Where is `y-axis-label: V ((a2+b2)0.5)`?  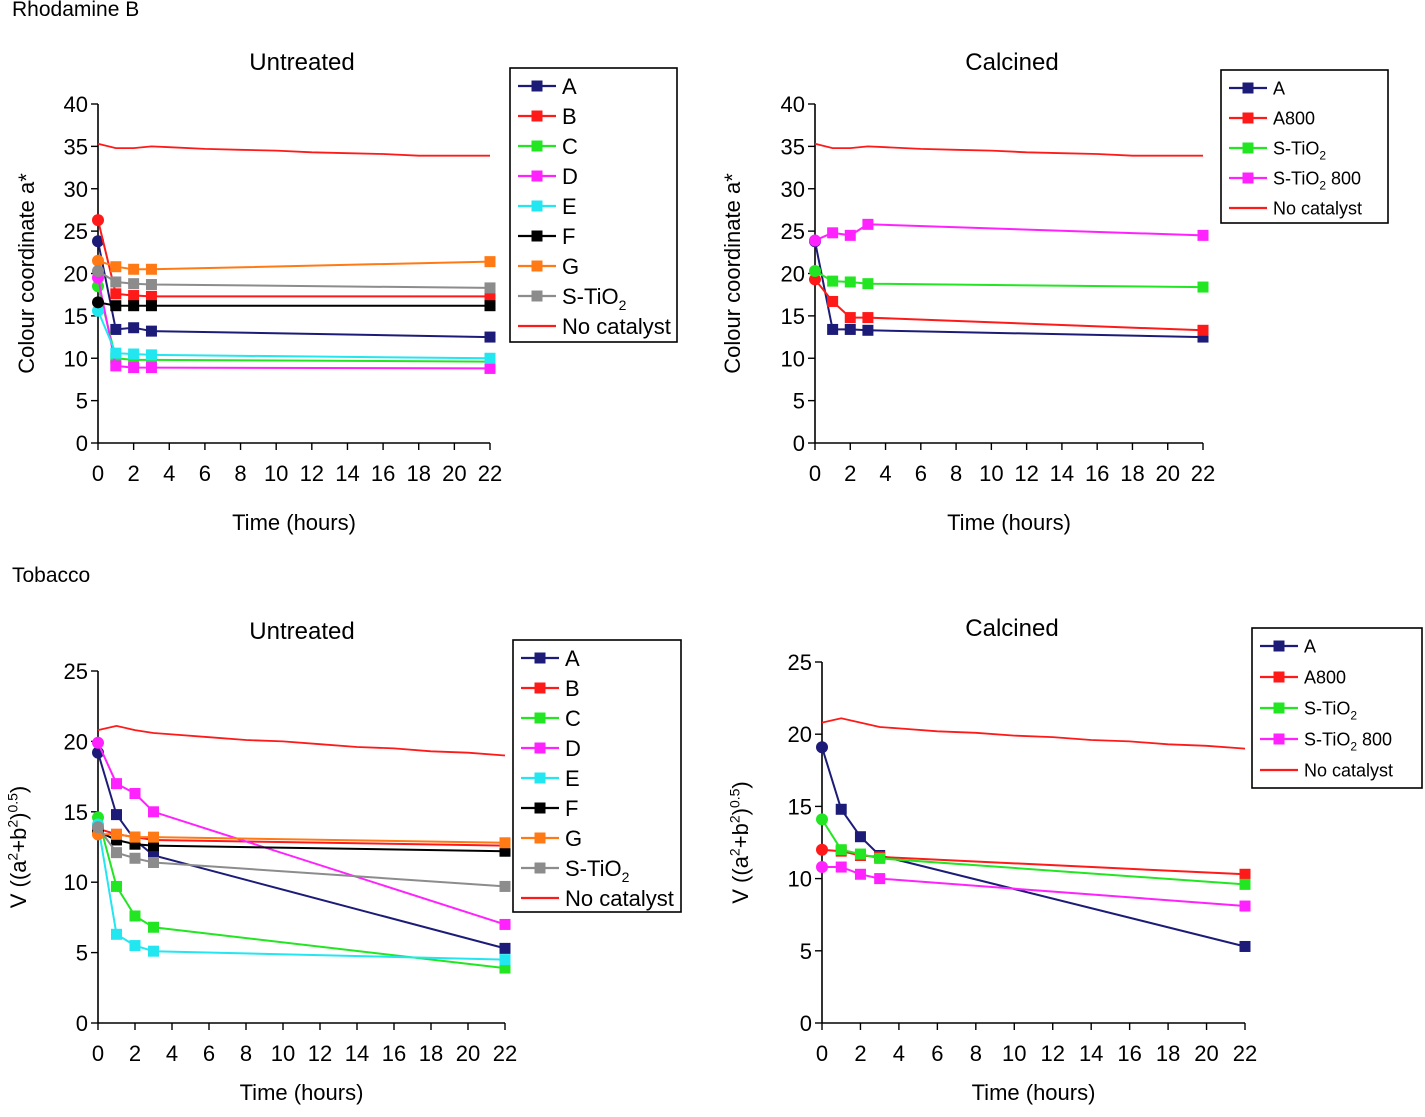
y-axis-label: V ((a2+b2)0.5) is located at coordinates (740, 842).